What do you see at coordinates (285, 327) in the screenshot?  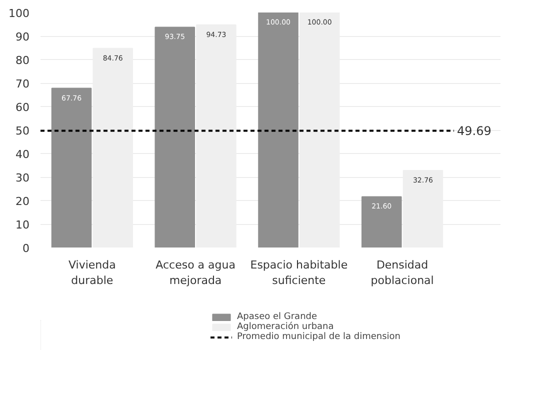 I see `legend-label: Aglomeración urbana` at bounding box center [285, 327].